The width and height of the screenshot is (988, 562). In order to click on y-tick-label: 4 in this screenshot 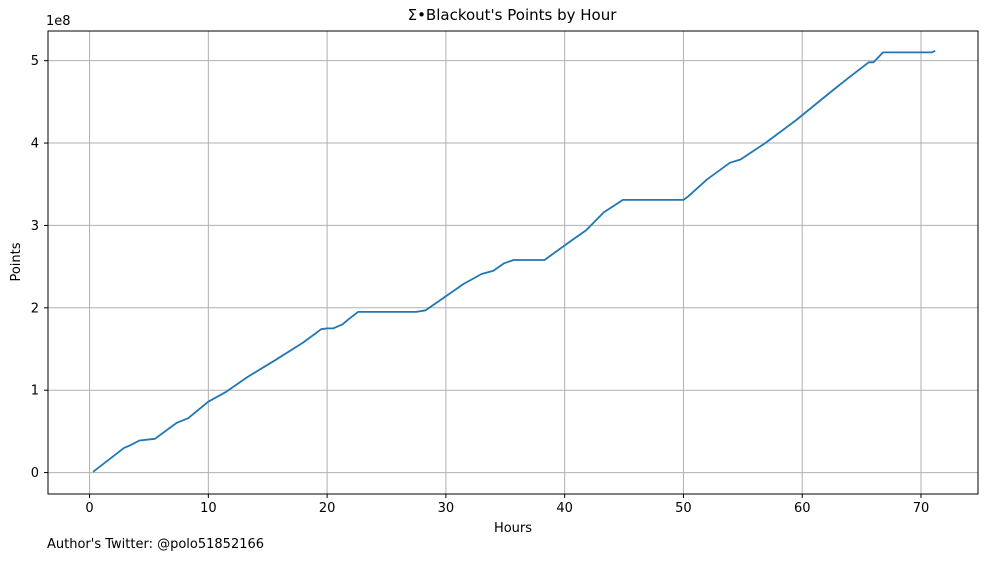, I will do `click(35, 144)`.